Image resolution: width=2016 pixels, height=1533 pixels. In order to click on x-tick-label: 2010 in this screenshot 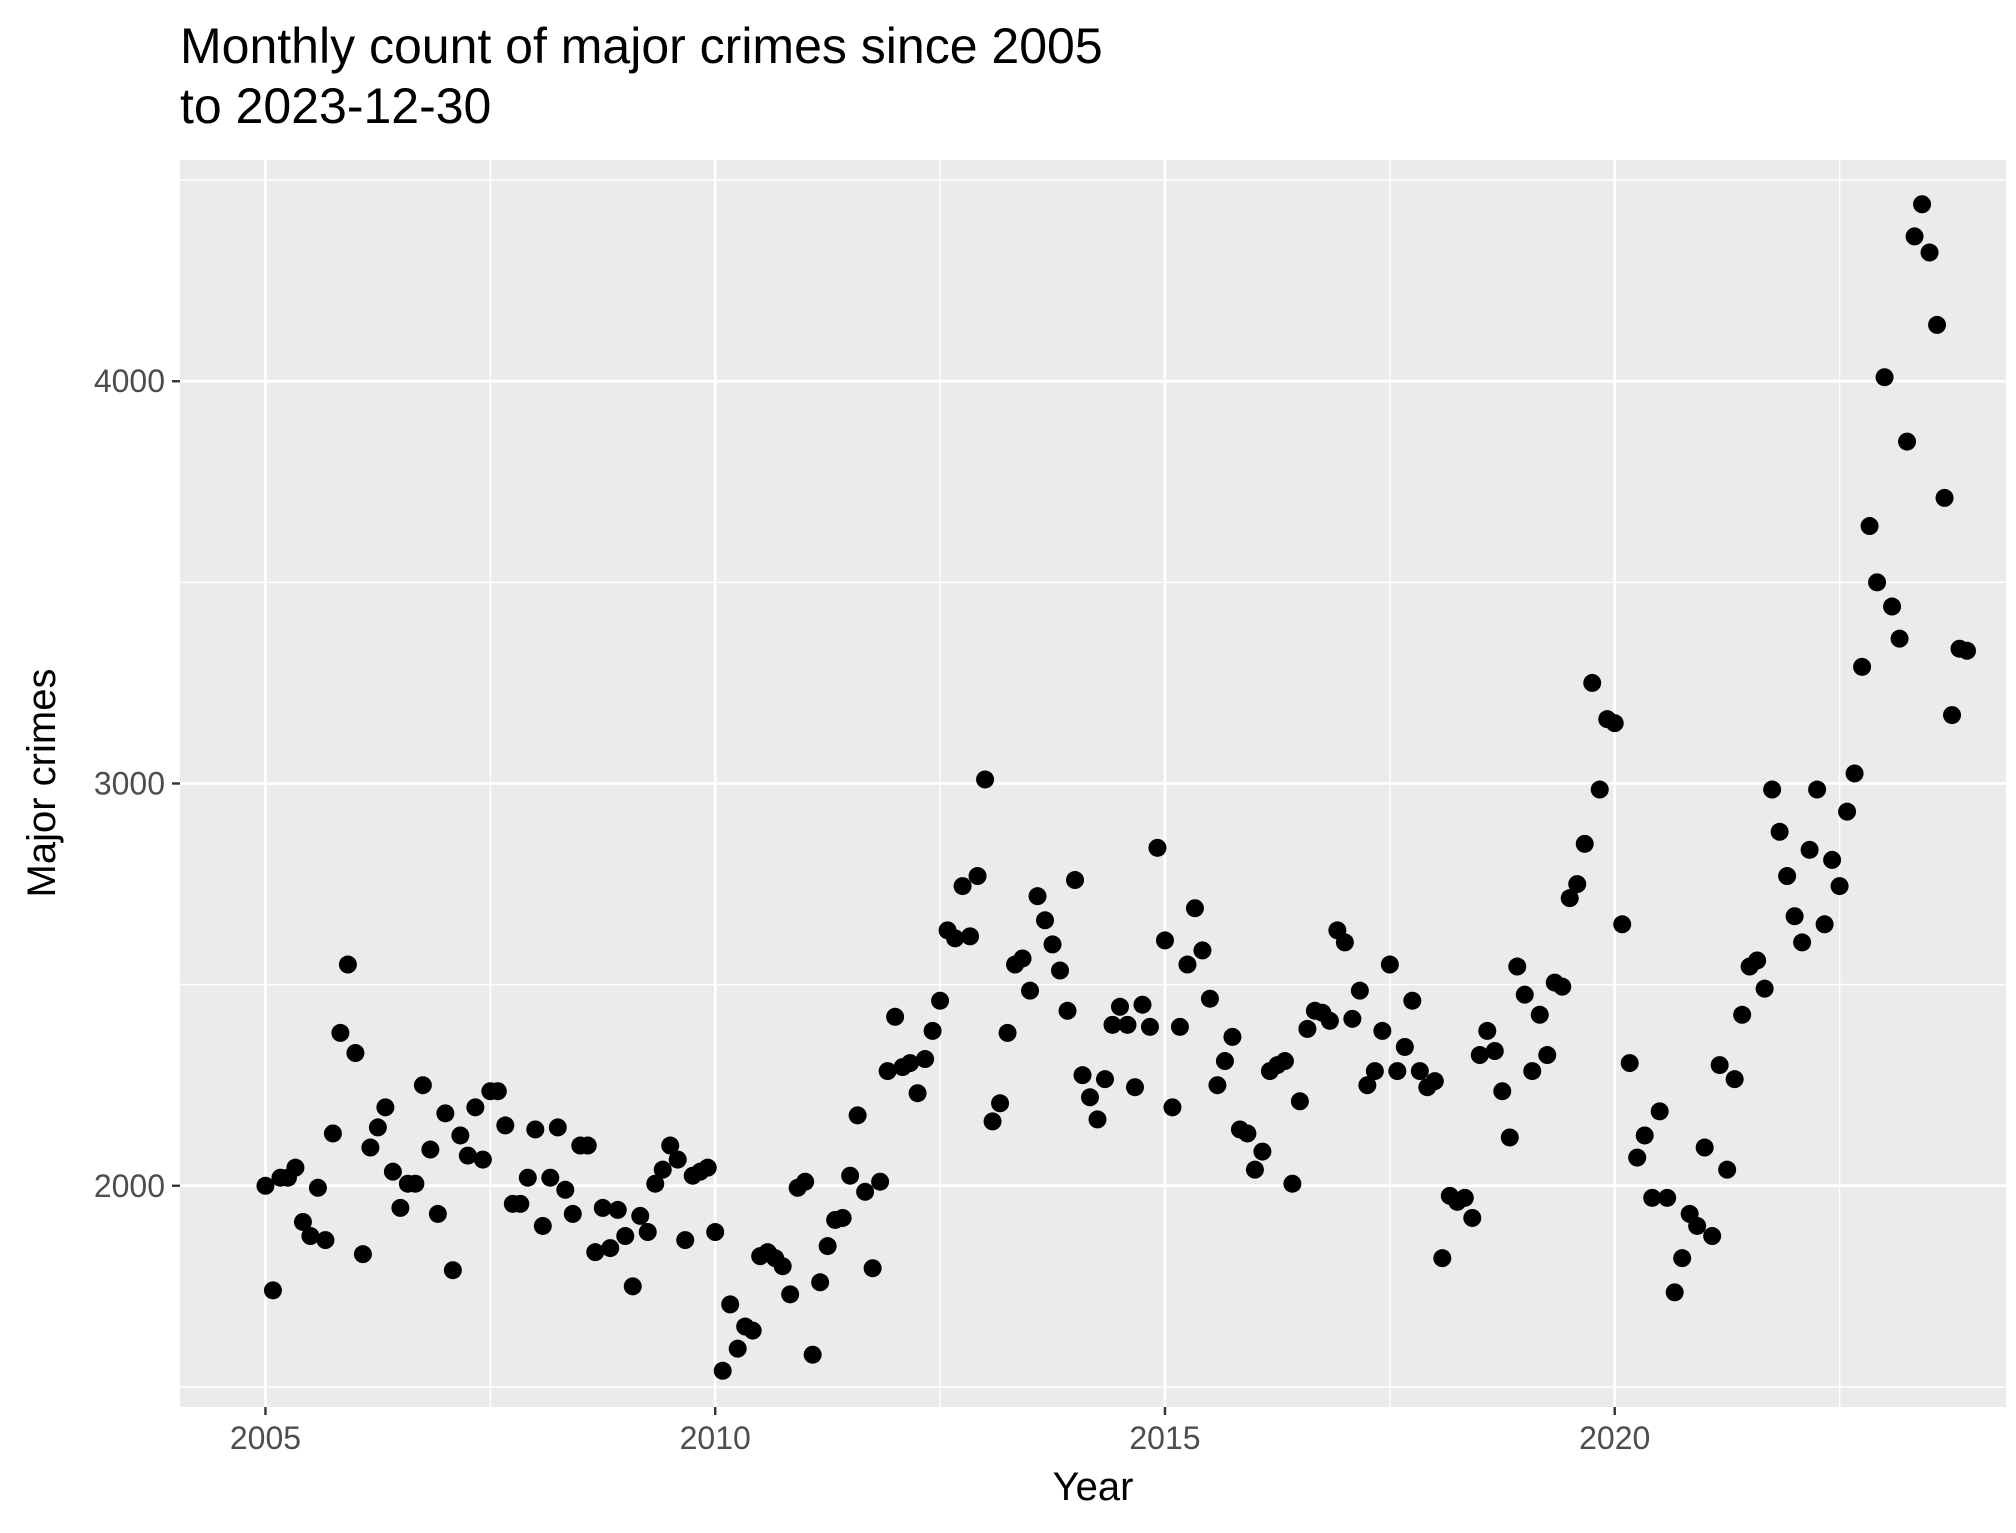, I will do `click(715, 1438)`.